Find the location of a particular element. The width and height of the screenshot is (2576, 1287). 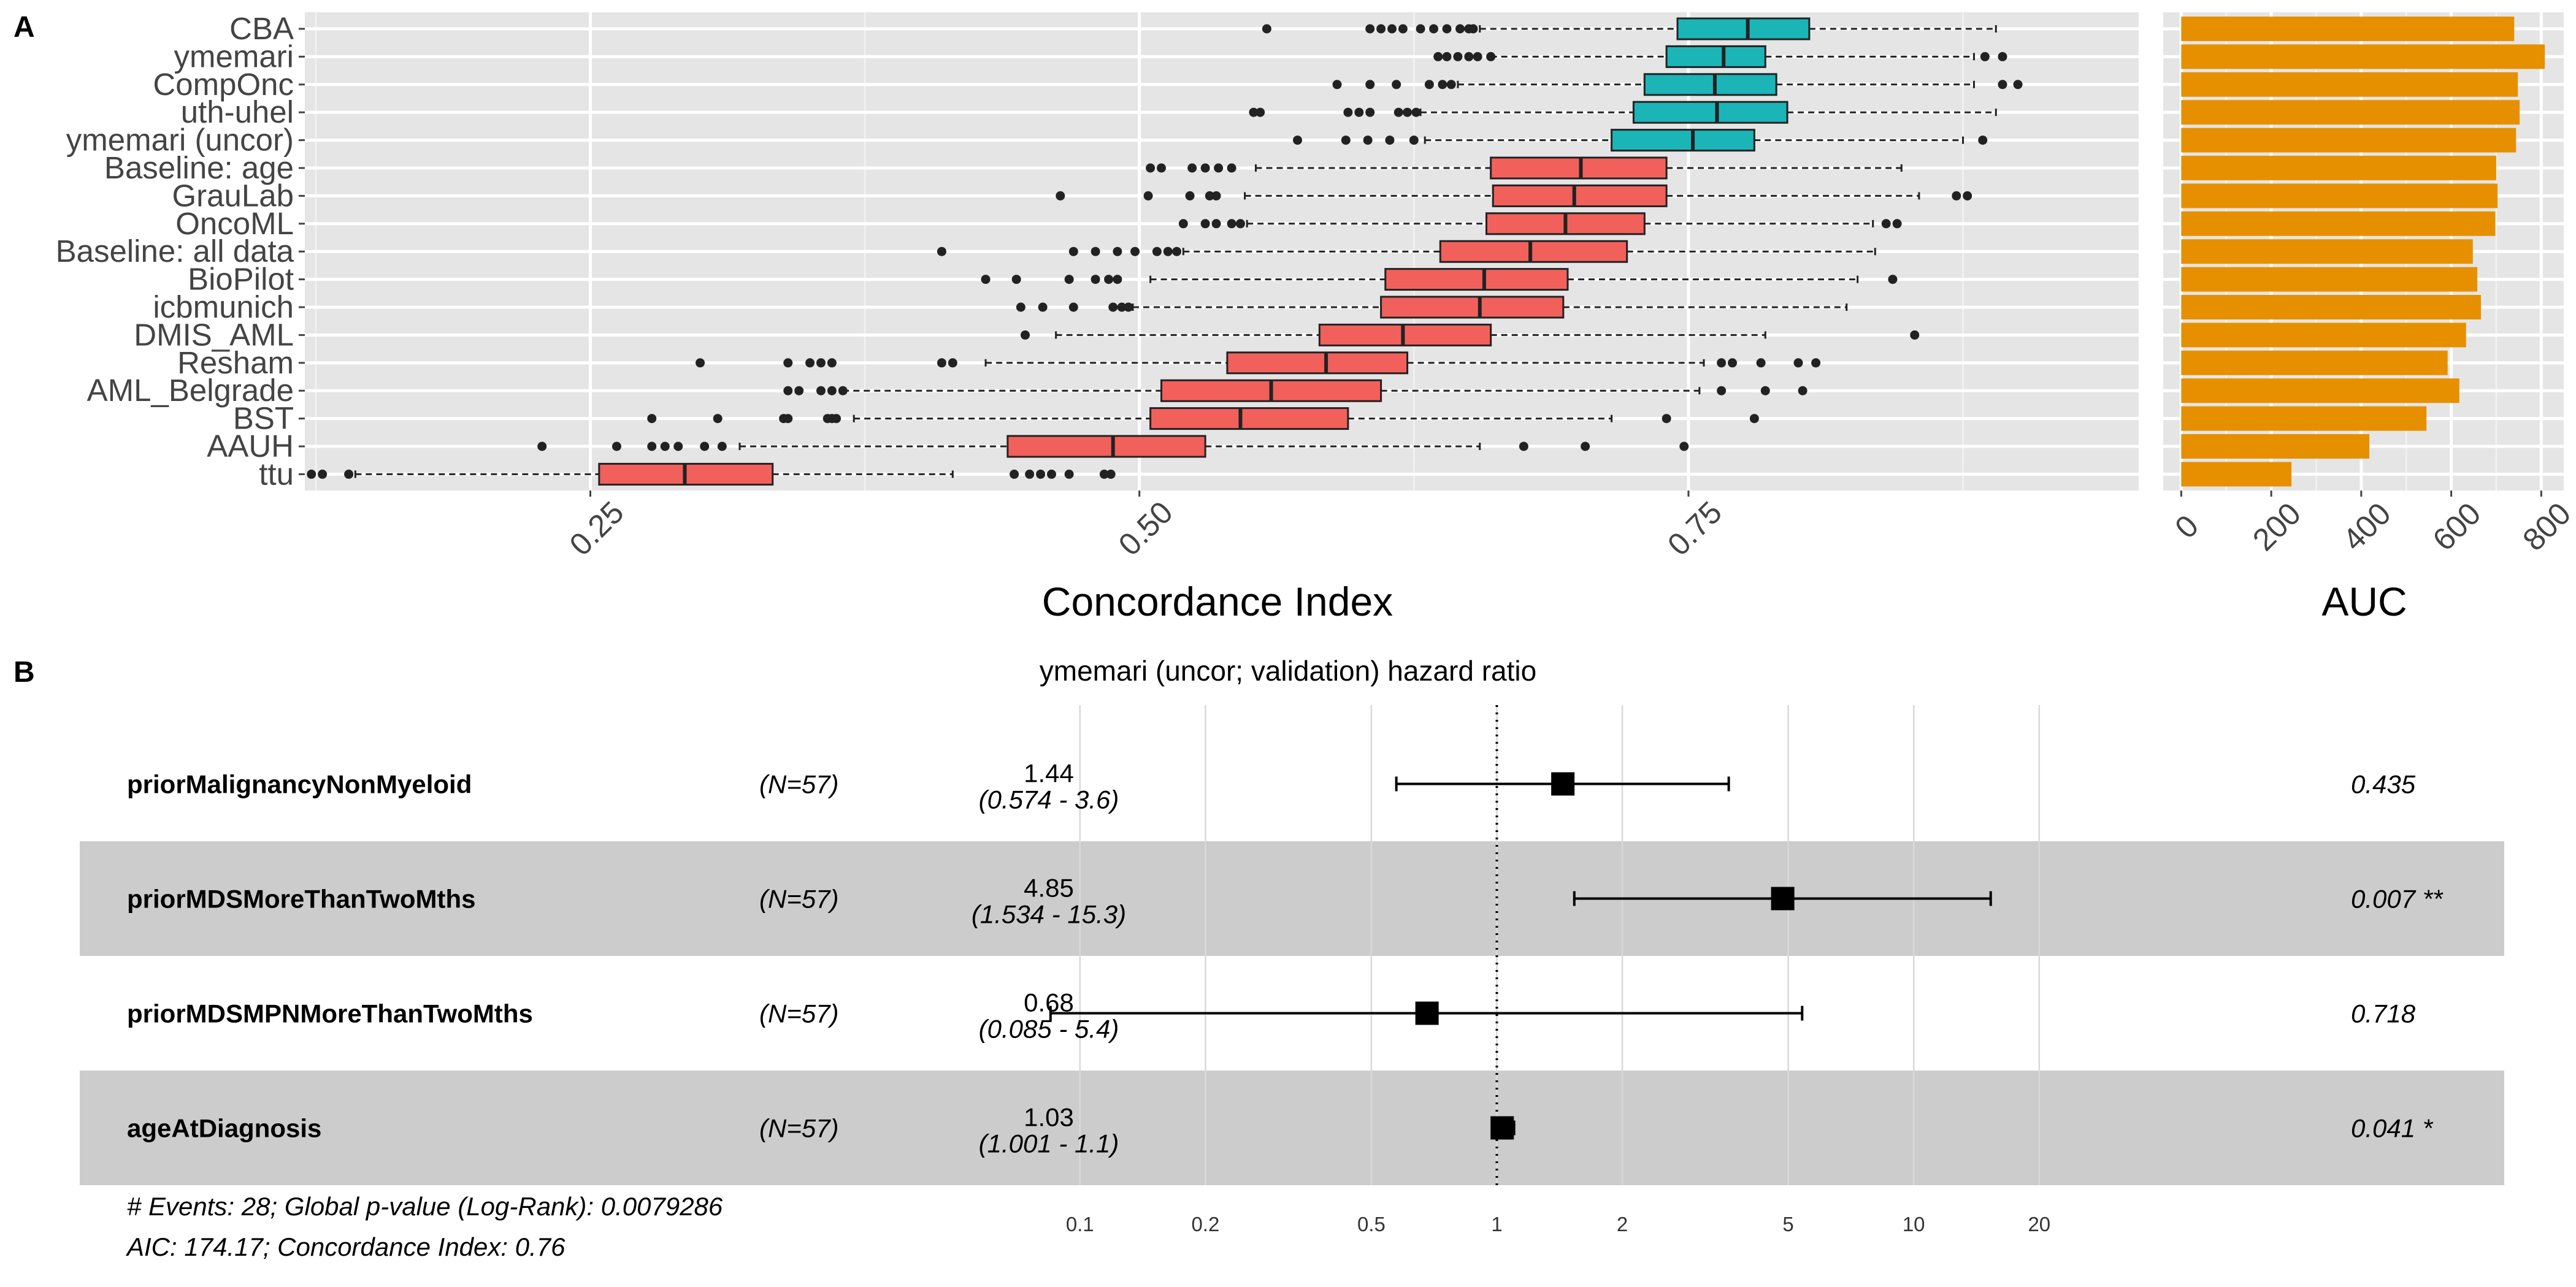

panel-b-label: B is located at coordinates (24, 673).